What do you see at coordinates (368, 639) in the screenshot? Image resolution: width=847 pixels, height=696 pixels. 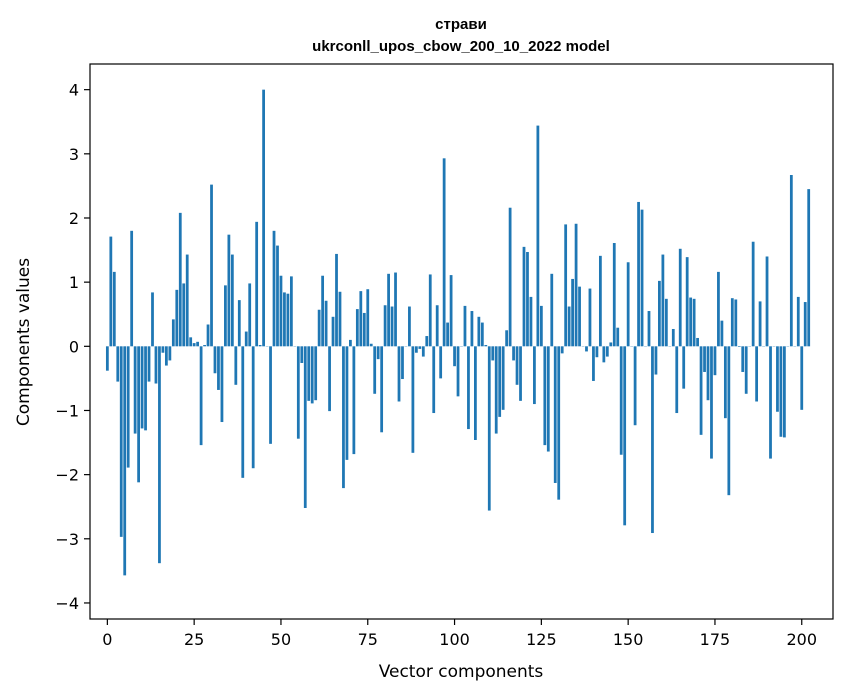 I see `x-tick-label: 75` at bounding box center [368, 639].